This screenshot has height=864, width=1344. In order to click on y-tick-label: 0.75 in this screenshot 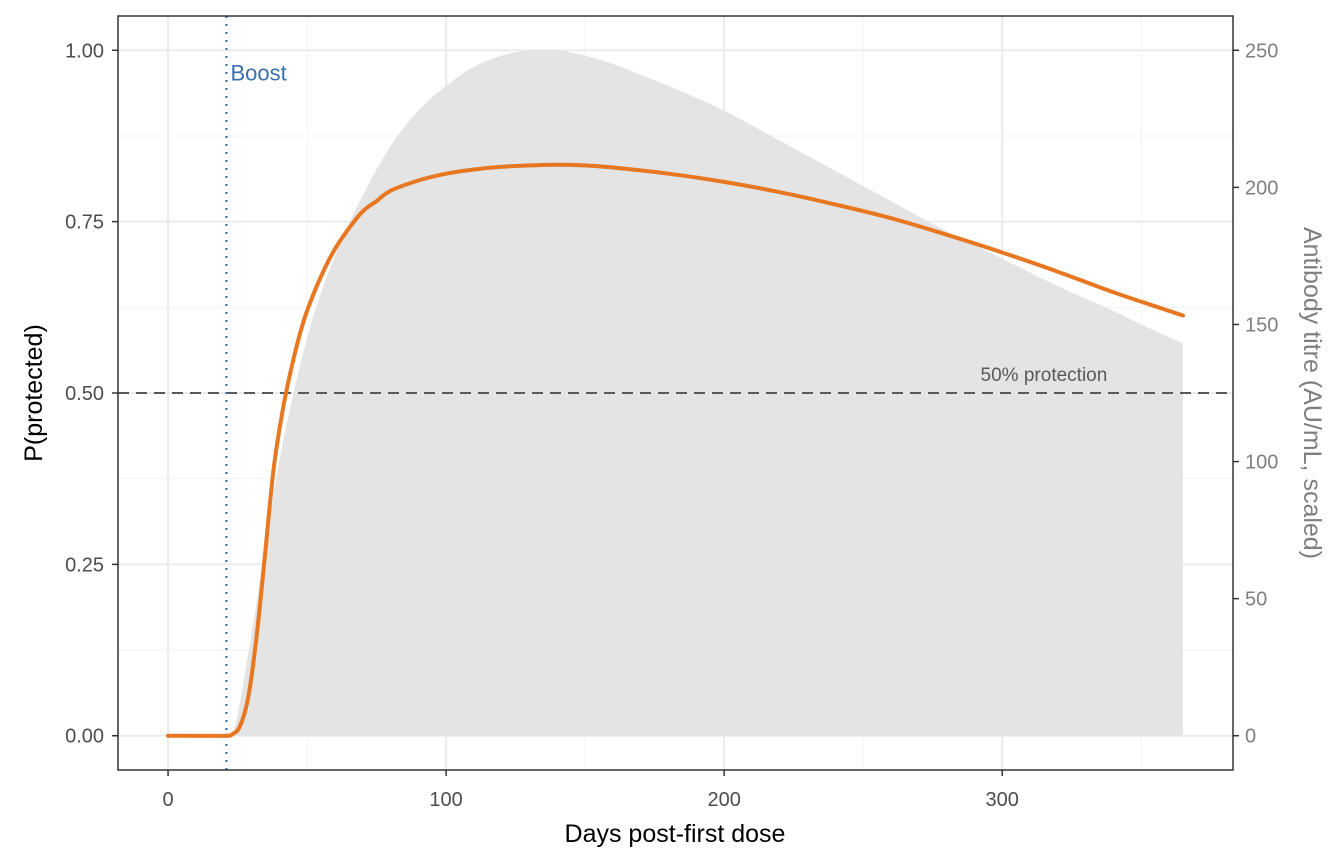, I will do `click(84, 223)`.